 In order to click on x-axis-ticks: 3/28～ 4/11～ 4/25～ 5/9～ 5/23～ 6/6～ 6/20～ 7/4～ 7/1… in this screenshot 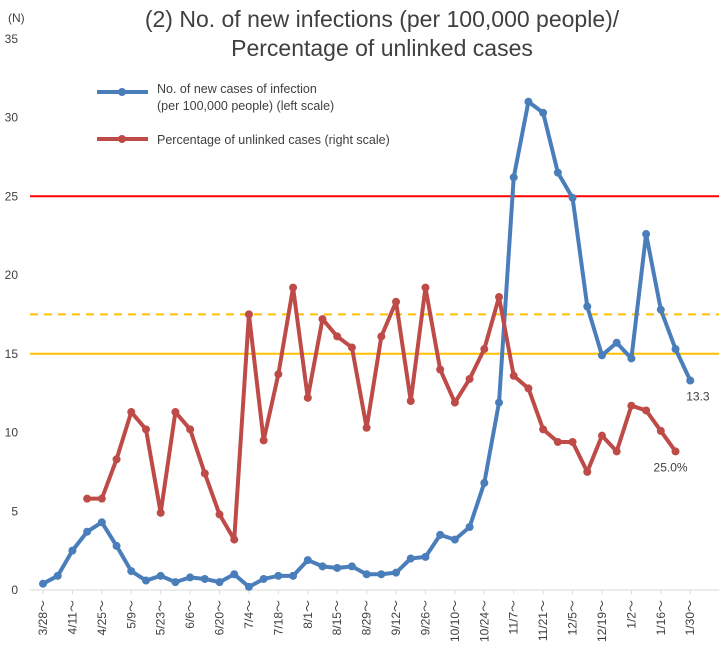, I will do `click(366, 616)`.